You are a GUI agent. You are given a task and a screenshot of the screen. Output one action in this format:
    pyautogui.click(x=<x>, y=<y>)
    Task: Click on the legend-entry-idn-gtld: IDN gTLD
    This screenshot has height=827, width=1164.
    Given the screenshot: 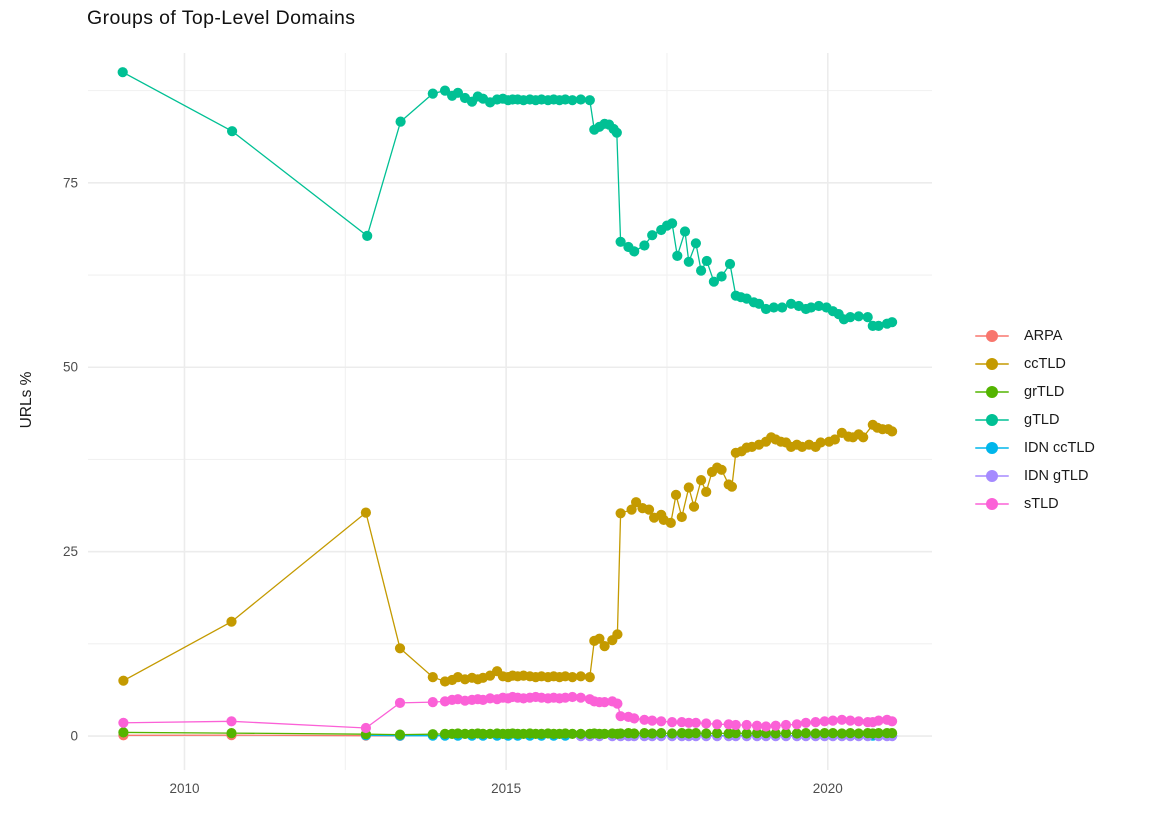 What is the action you would take?
    pyautogui.click(x=1035, y=476)
    